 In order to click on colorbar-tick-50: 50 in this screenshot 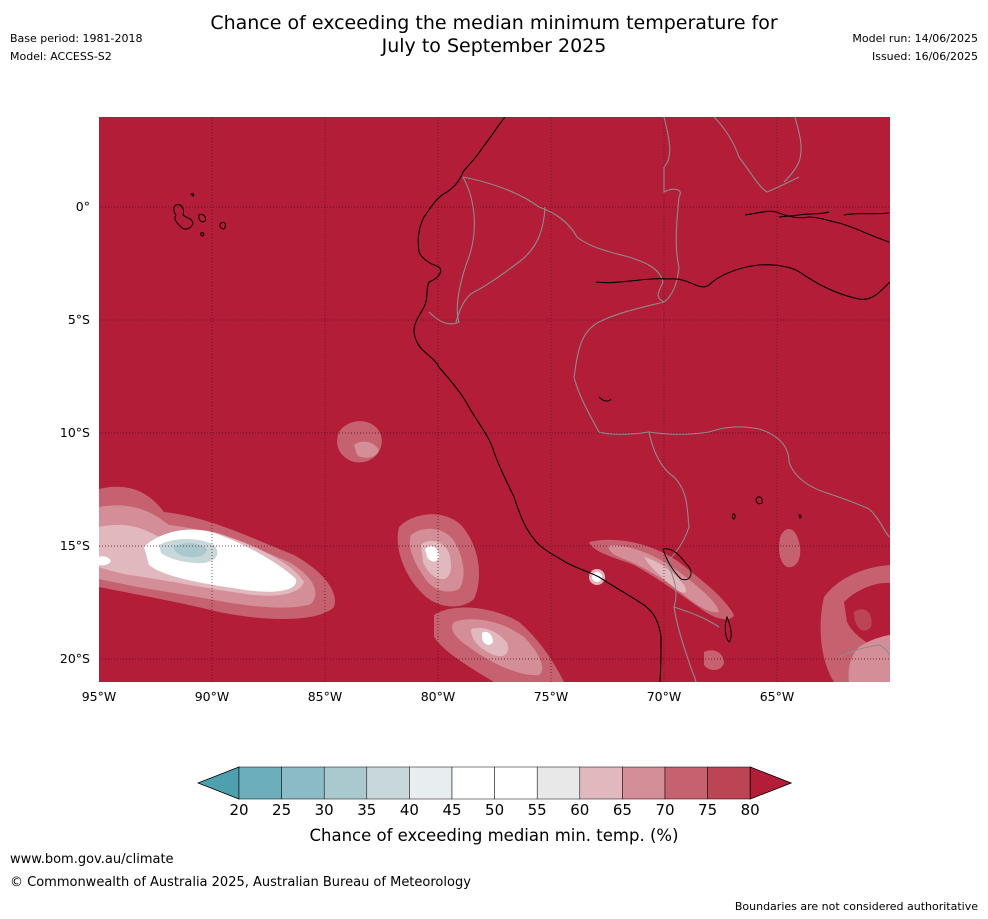, I will do `click(495, 810)`.